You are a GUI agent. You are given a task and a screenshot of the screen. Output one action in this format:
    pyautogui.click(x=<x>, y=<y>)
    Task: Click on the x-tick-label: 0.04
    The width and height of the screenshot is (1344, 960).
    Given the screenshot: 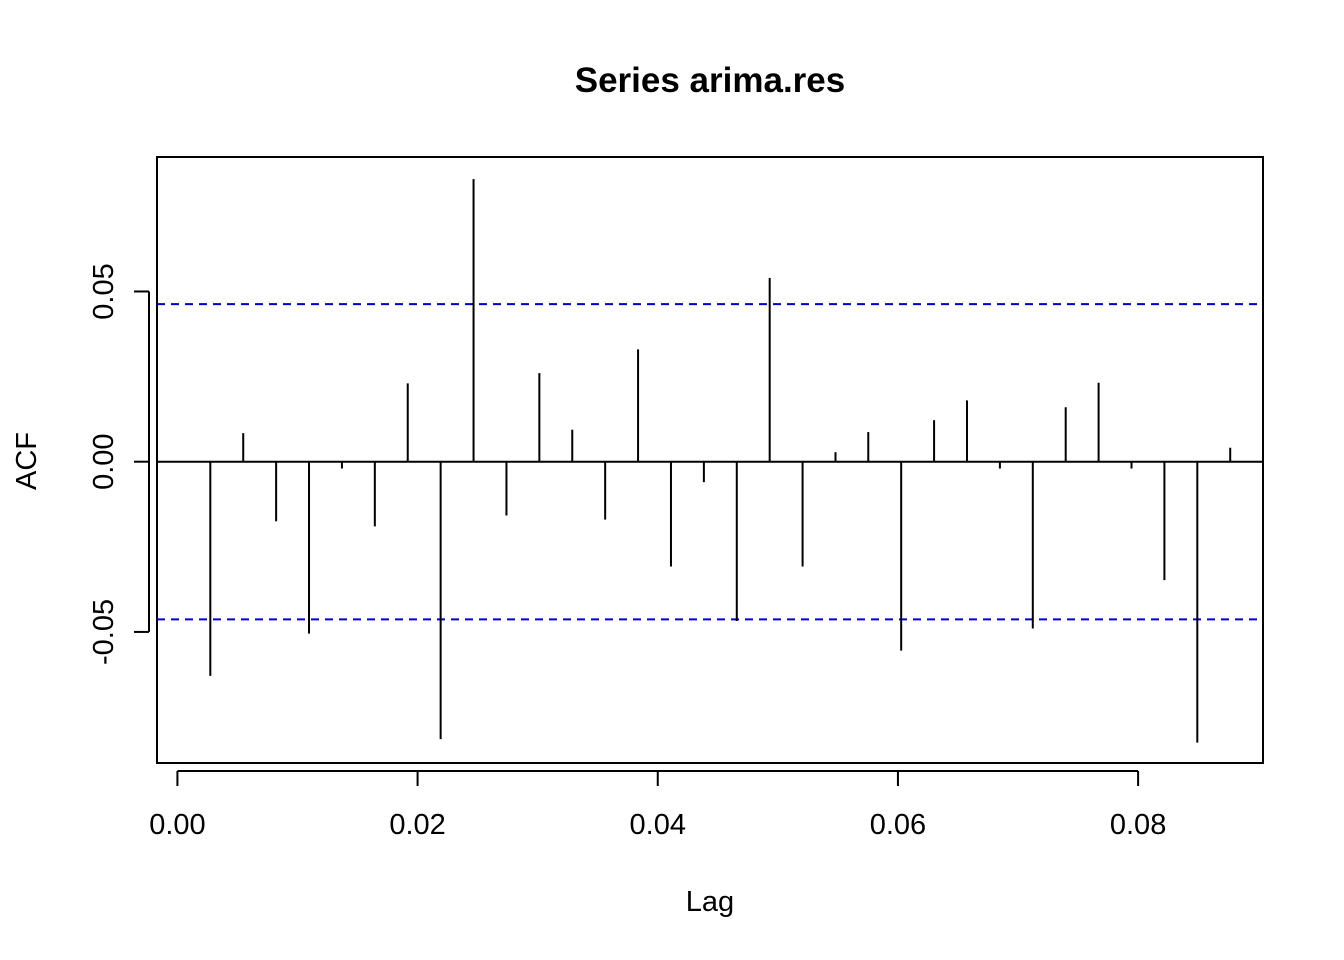 What is the action you would take?
    pyautogui.click(x=658, y=825)
    